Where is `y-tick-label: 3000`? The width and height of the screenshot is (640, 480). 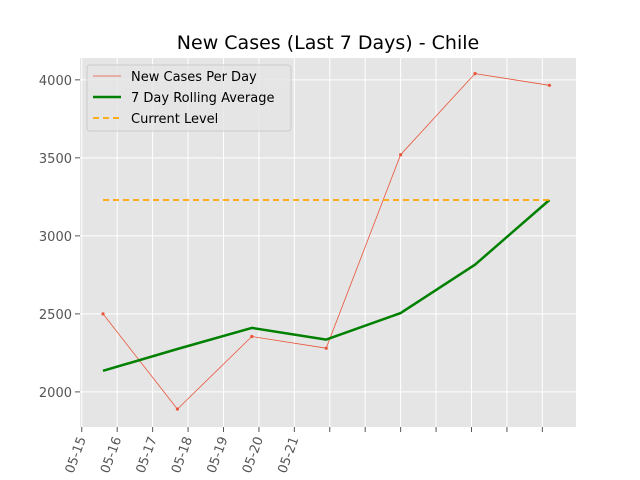 y-tick-label: 3000 is located at coordinates (55, 237).